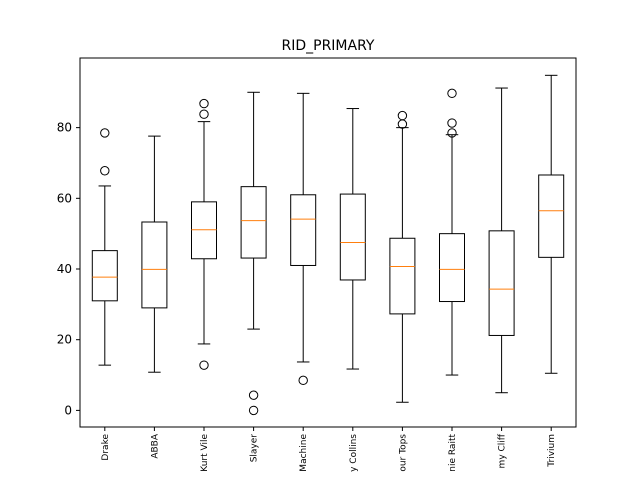  What do you see at coordinates (155, 446) in the screenshot?
I see `x-tick-label: ABBA` at bounding box center [155, 446].